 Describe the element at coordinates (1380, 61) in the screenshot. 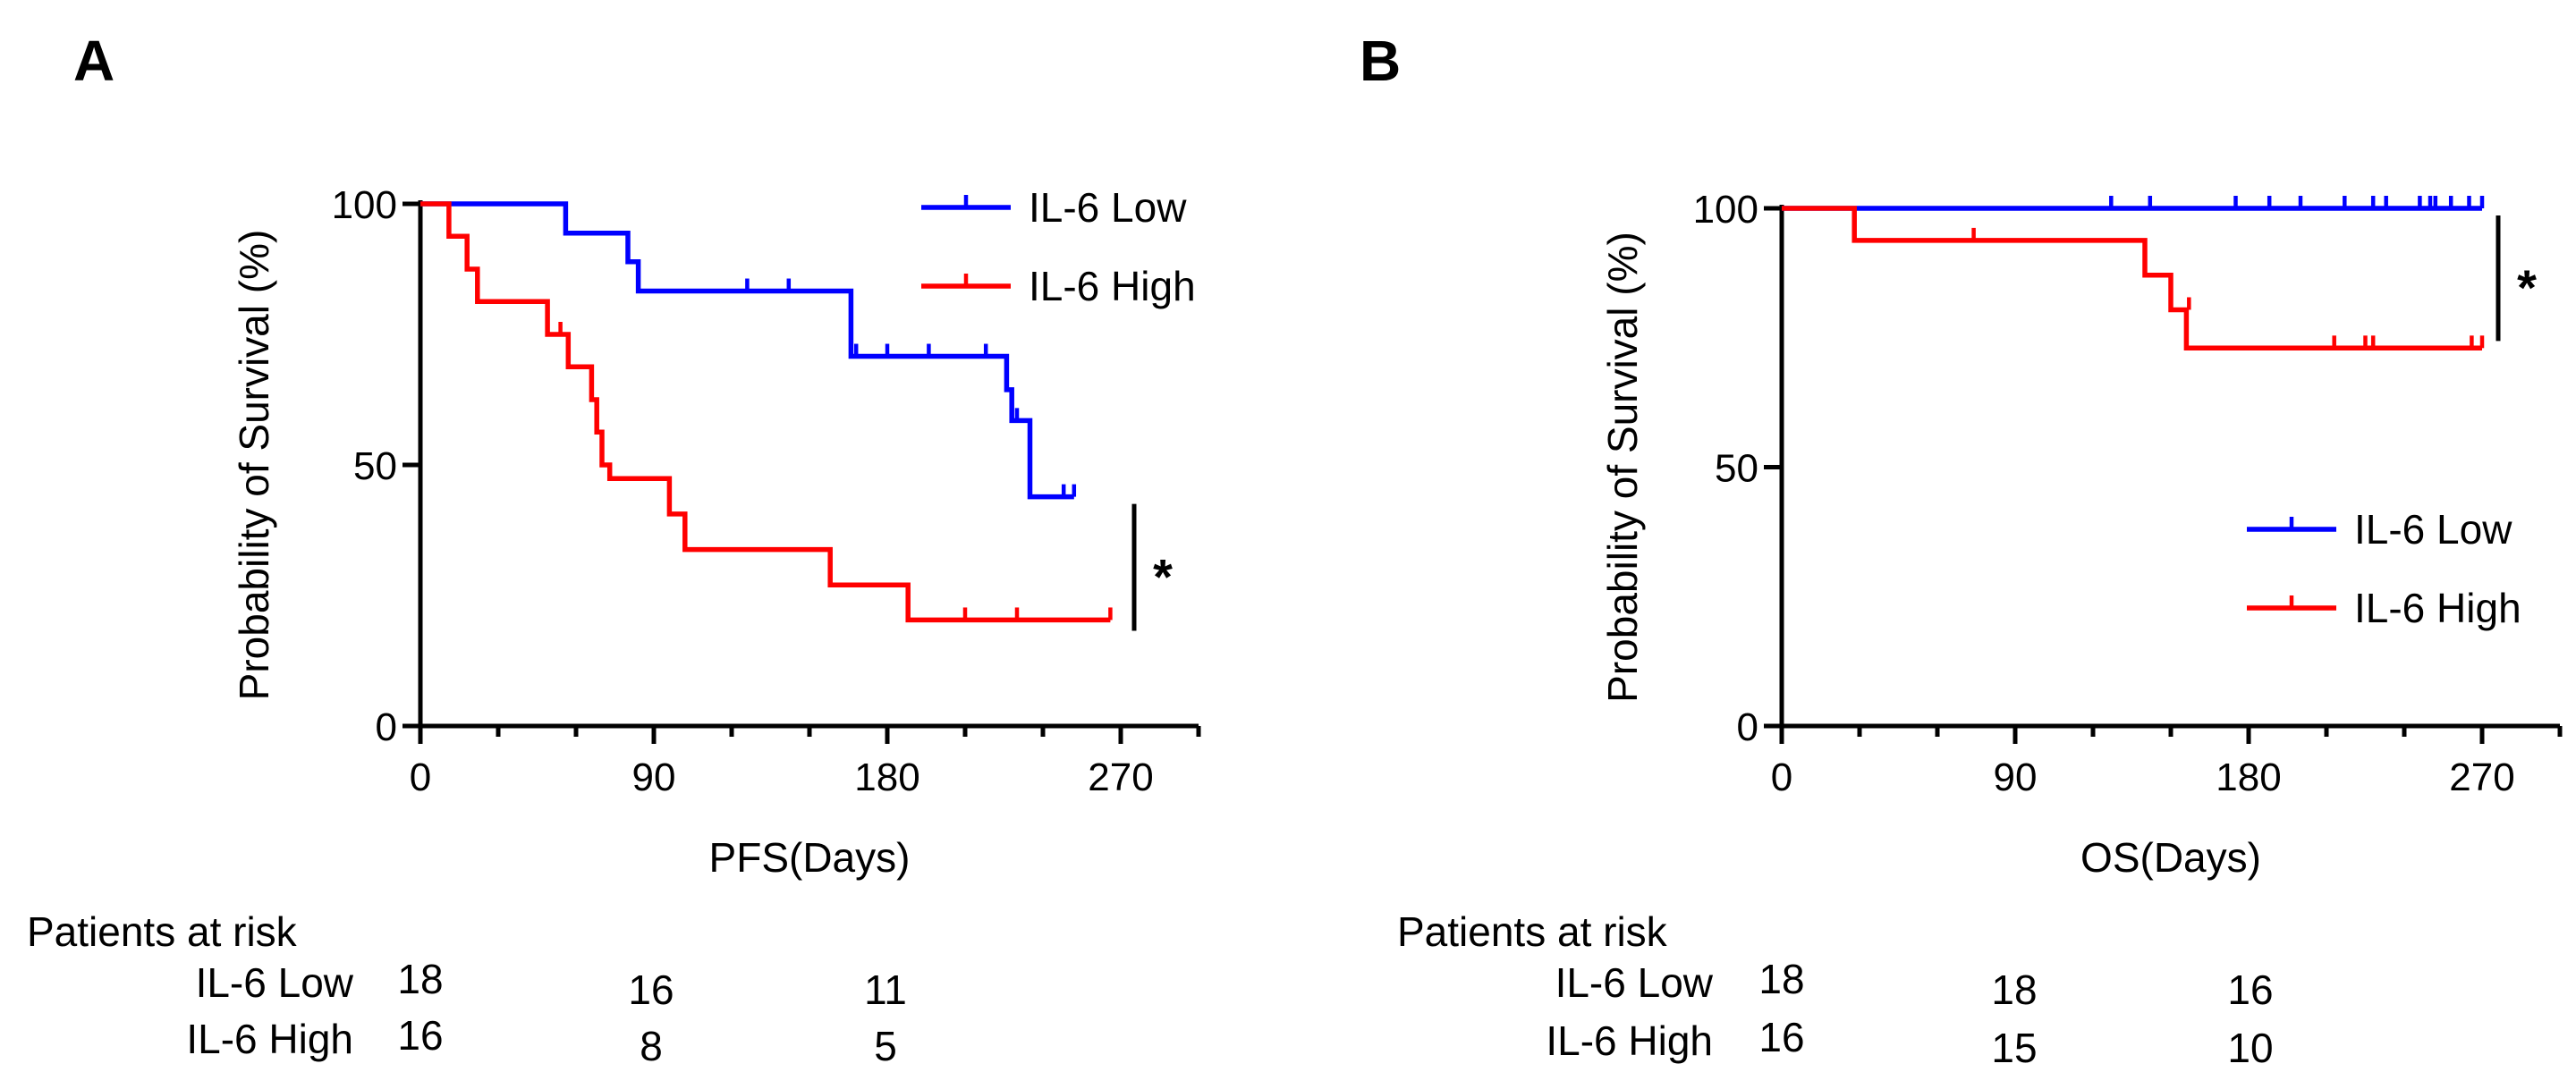

I see `panel-label: B` at that location.